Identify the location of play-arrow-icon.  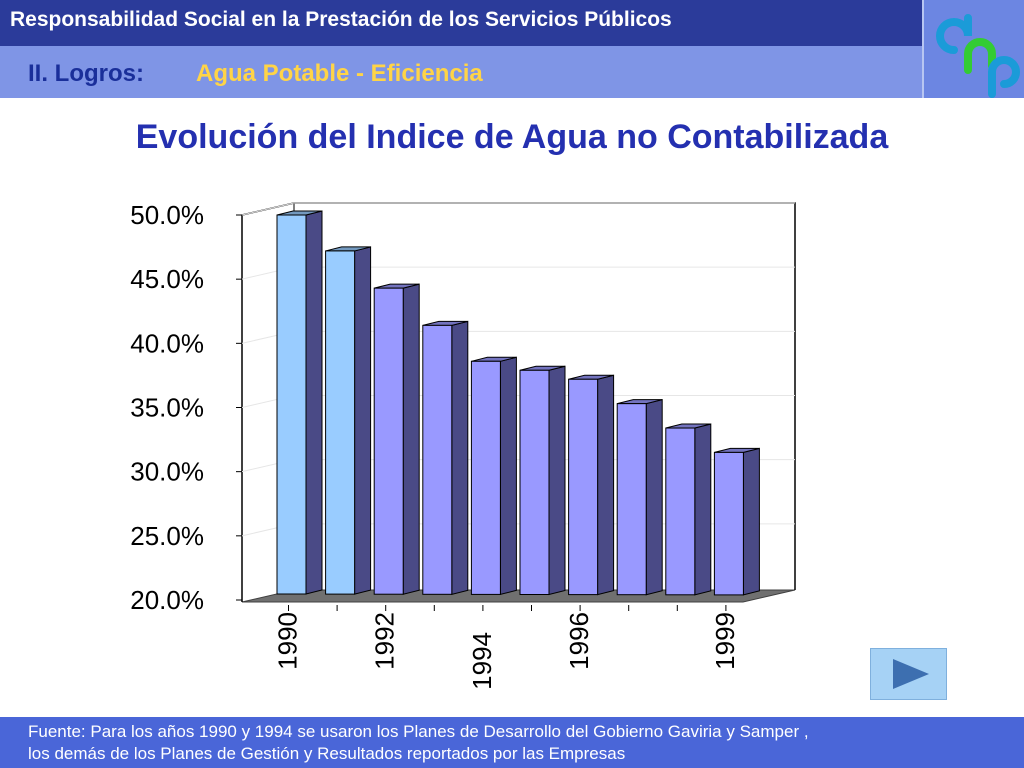
(911, 674).